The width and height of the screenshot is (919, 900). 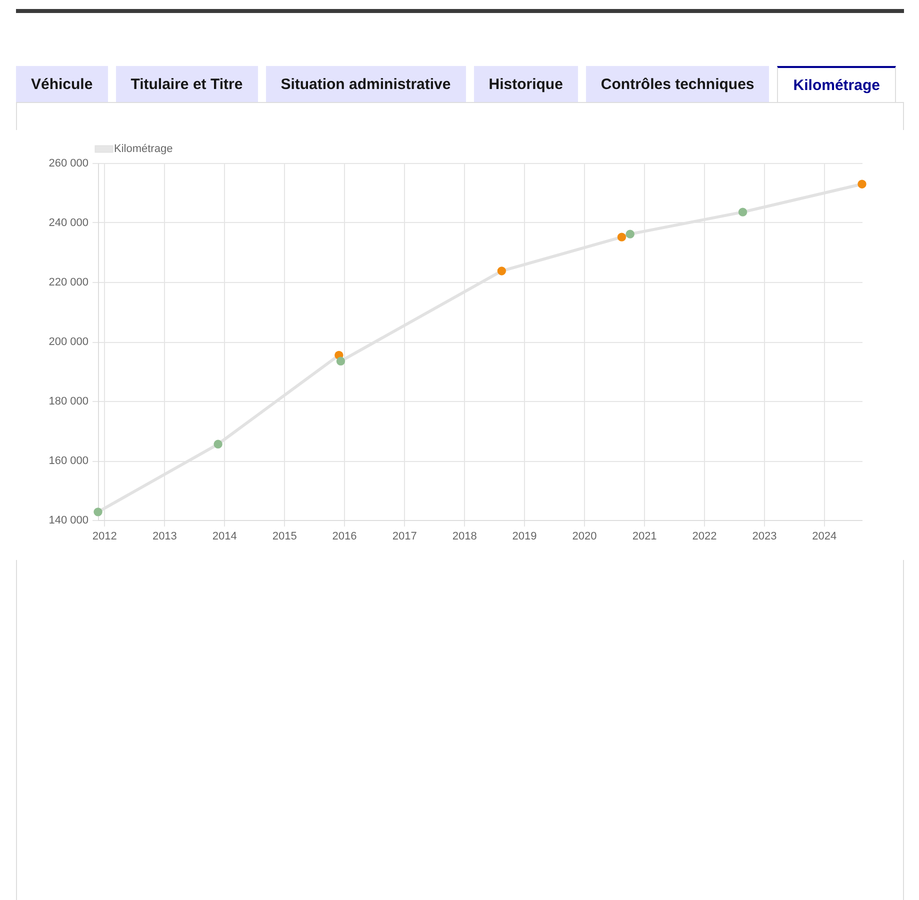 I want to click on legend-label: Kilométrage, so click(x=143, y=149).